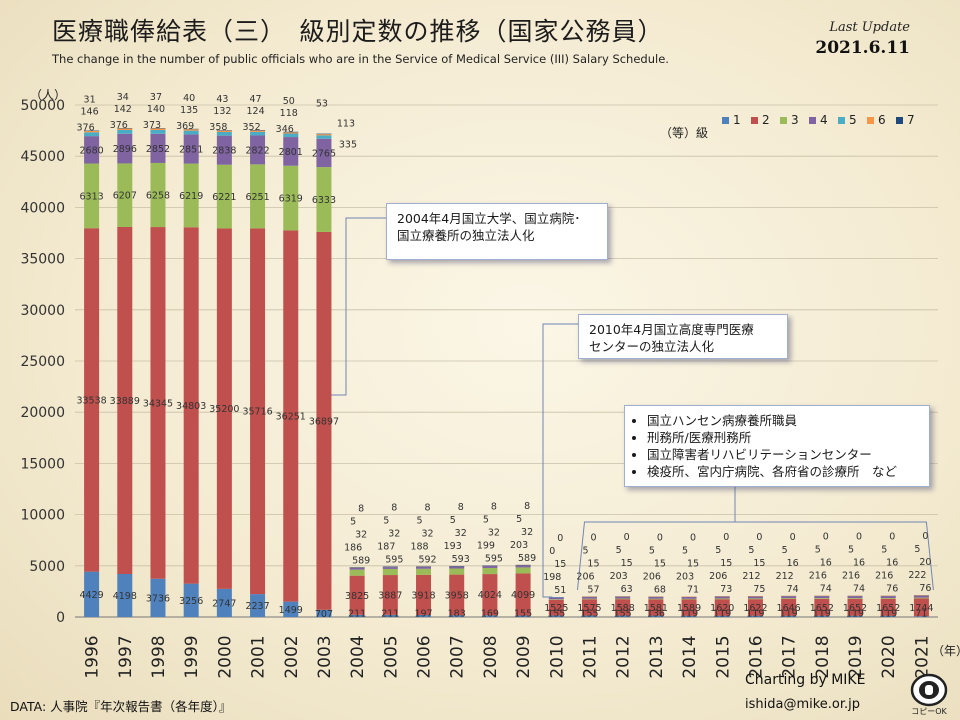 The width and height of the screenshot is (960, 720). What do you see at coordinates (125, 401) in the screenshot?
I see `data-label: 33889` at bounding box center [125, 401].